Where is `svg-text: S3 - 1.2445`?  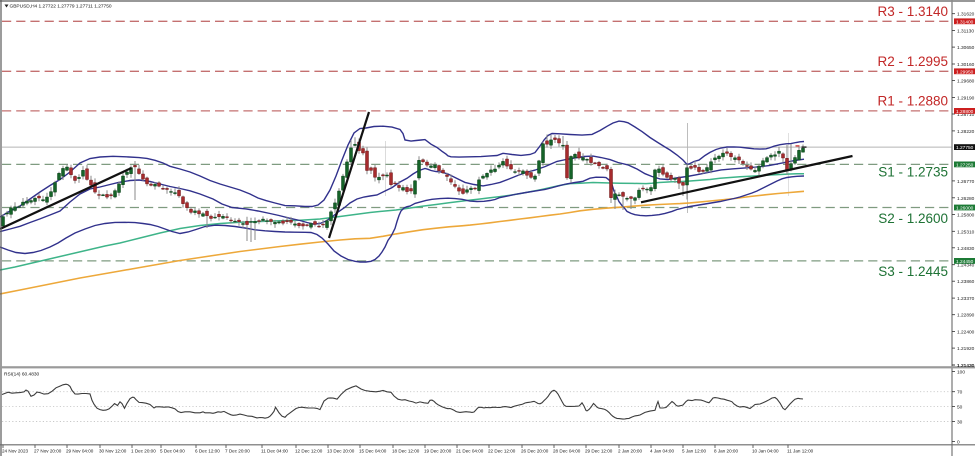
svg-text: S3 - 1.2445 is located at coordinates (913, 271).